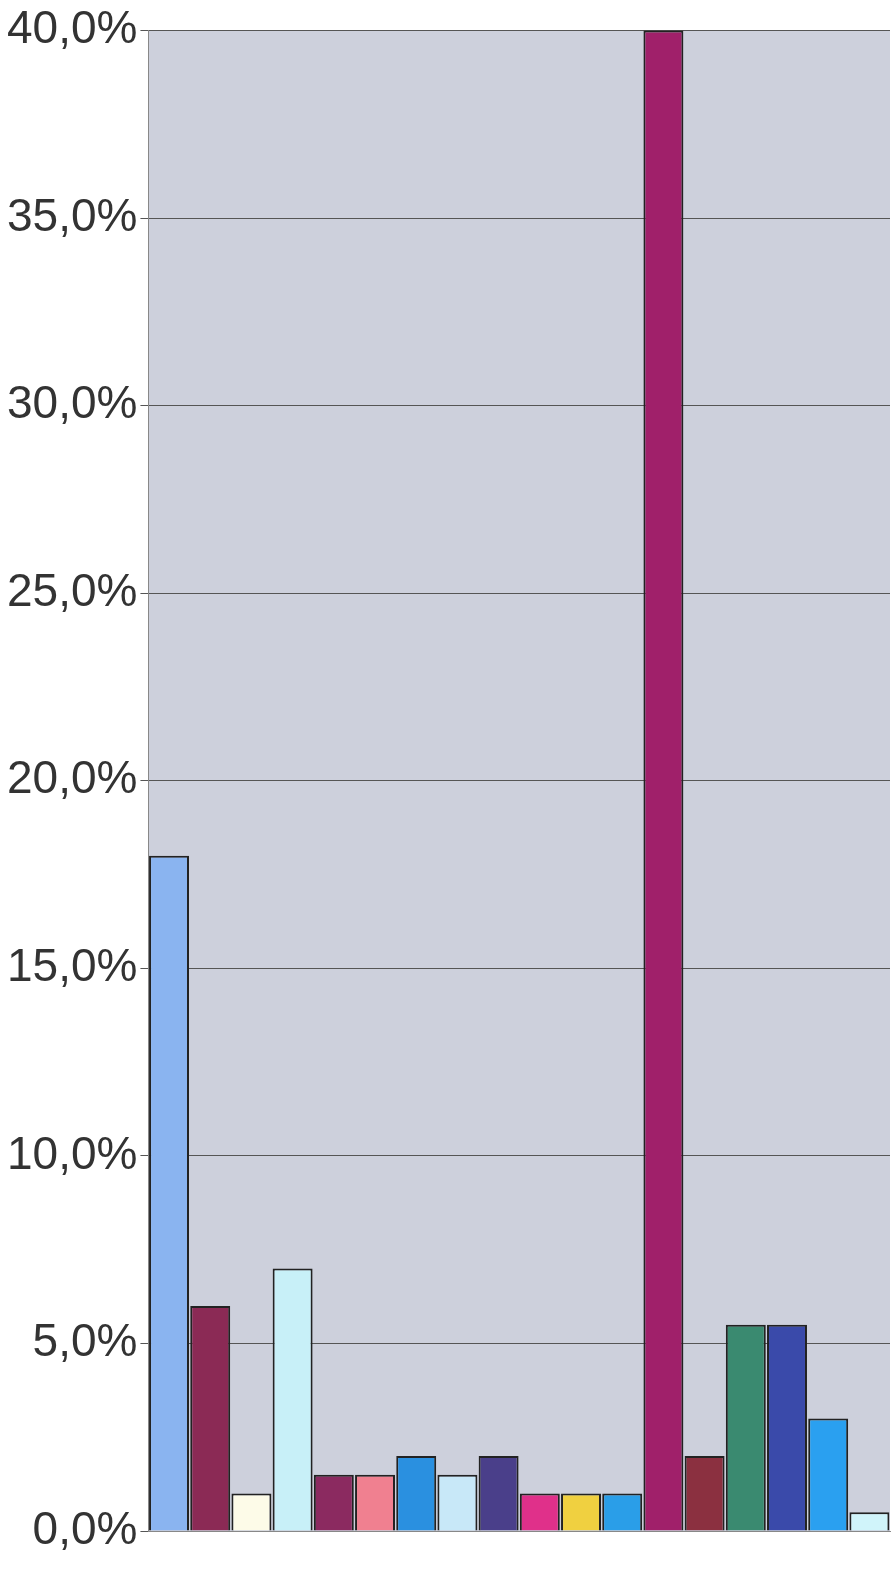 The height and width of the screenshot is (1573, 896). Describe the element at coordinates (85, 1340) in the screenshot. I see `y-tick-label: 5,0%` at that location.